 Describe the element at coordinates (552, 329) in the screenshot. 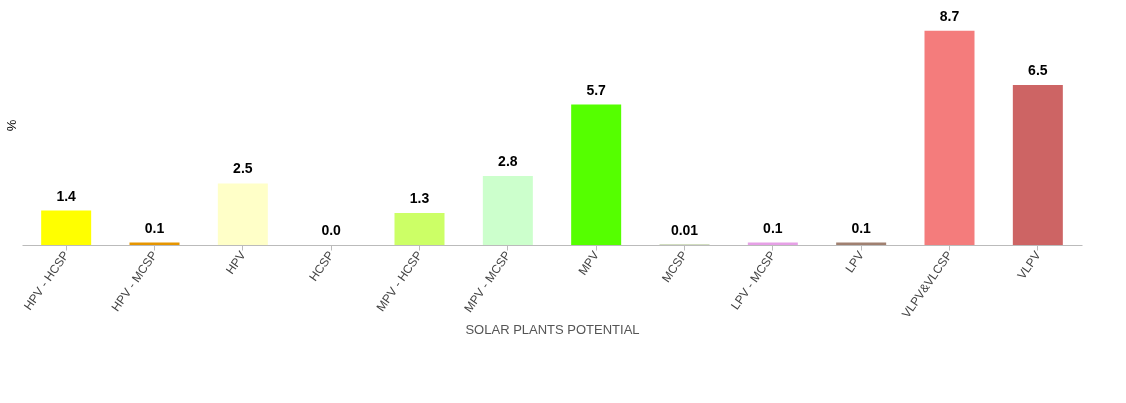

I see `x-axis-title: SOLAR PLANTS POTENTIAL` at that location.